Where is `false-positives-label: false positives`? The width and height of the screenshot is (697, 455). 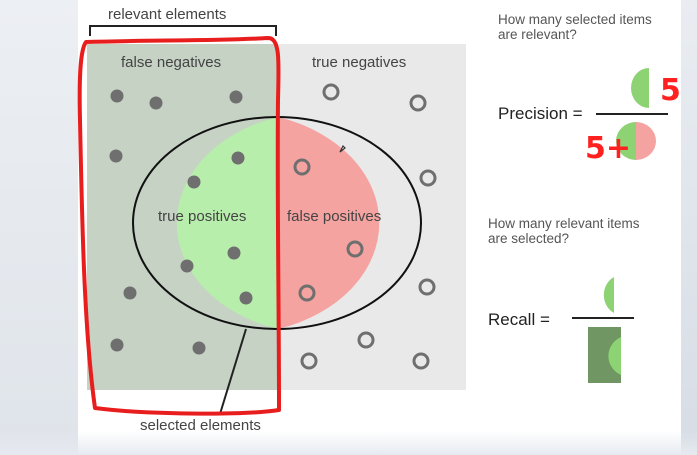
false-positives-label: false positives is located at coordinates (334, 216).